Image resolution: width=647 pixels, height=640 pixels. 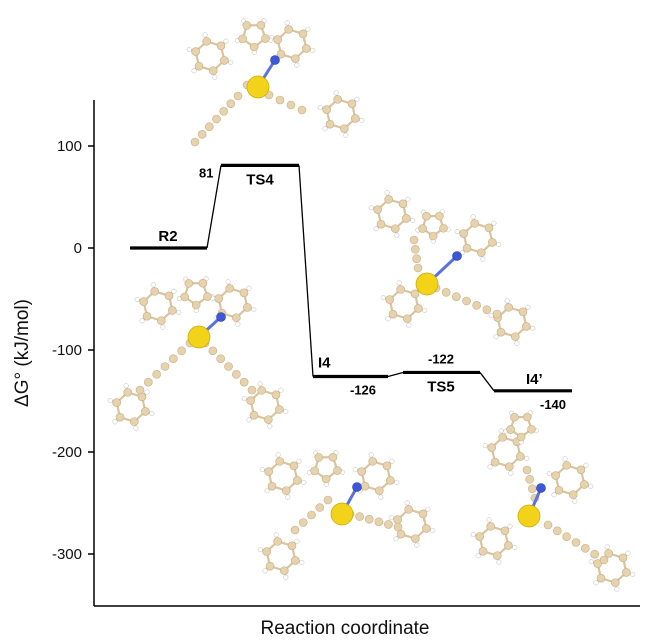 What do you see at coordinates (534, 379) in the screenshot?
I see `state-label: I4’` at bounding box center [534, 379].